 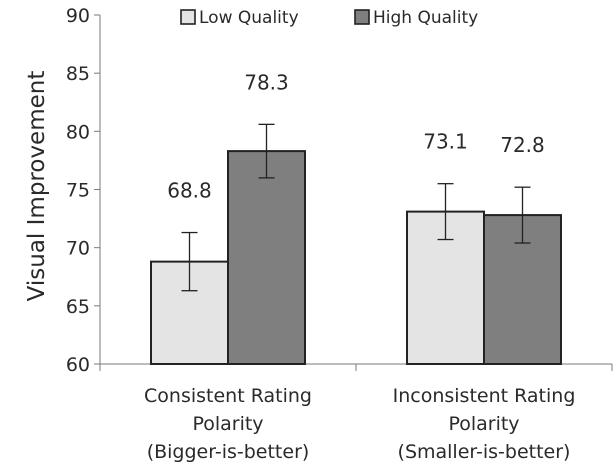 I want to click on data-label: 73.1, so click(x=445, y=142).